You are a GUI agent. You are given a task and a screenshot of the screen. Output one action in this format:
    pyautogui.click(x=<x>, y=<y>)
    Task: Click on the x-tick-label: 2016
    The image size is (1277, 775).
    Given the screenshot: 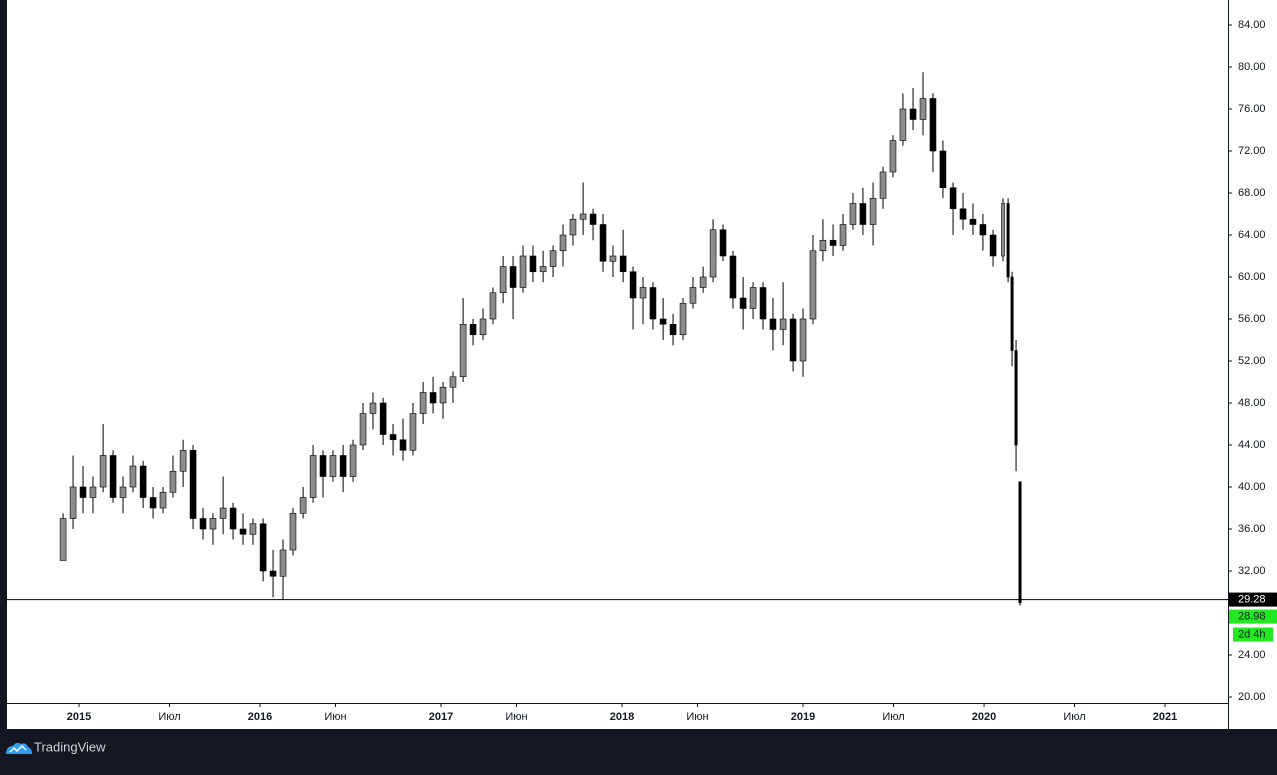 What is the action you would take?
    pyautogui.click(x=260, y=717)
    